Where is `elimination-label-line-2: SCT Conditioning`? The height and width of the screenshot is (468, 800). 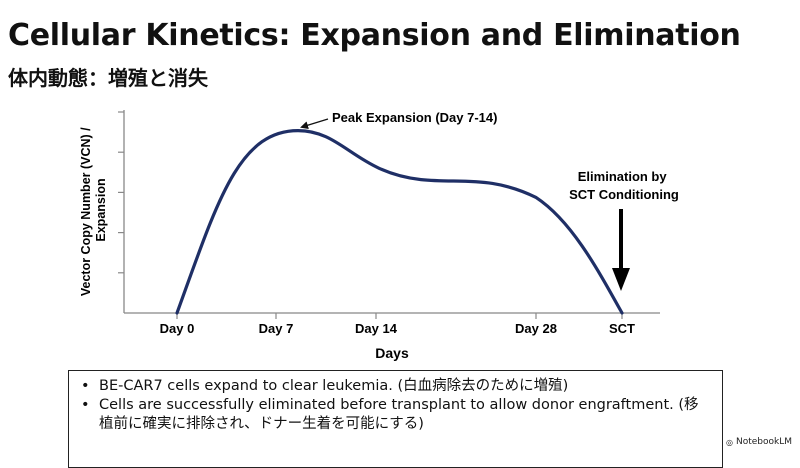 elimination-label-line-2: SCT Conditioning is located at coordinates (624, 194).